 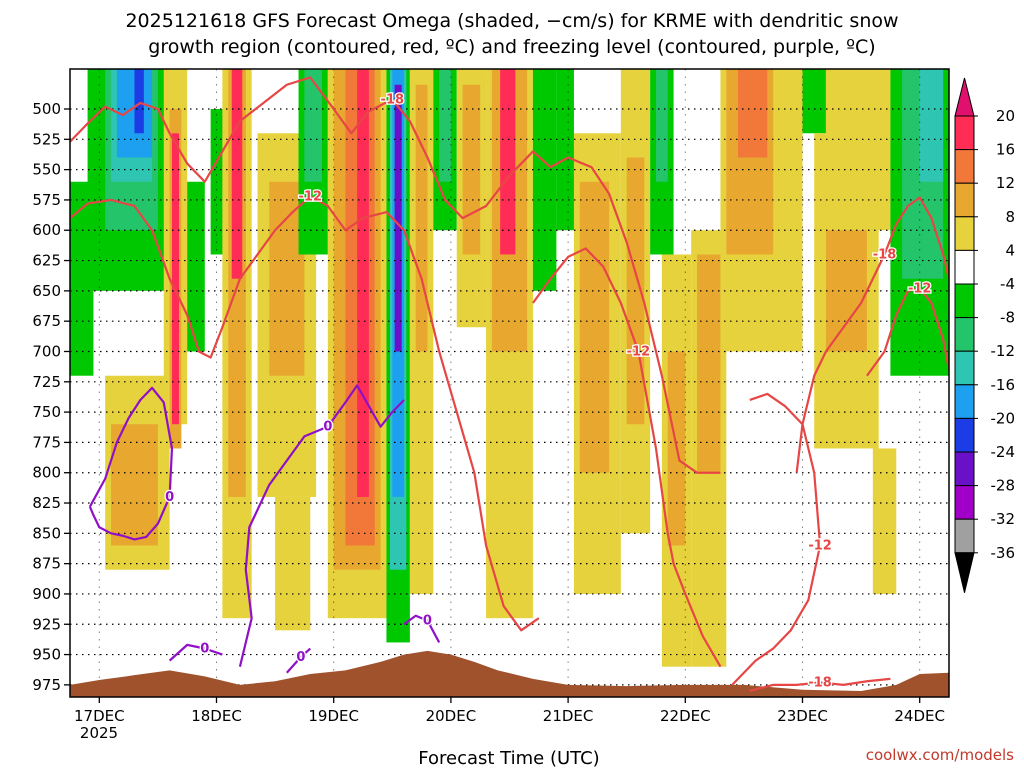 What do you see at coordinates (46, 412) in the screenshot?
I see `y-tick-label: 750` at bounding box center [46, 412].